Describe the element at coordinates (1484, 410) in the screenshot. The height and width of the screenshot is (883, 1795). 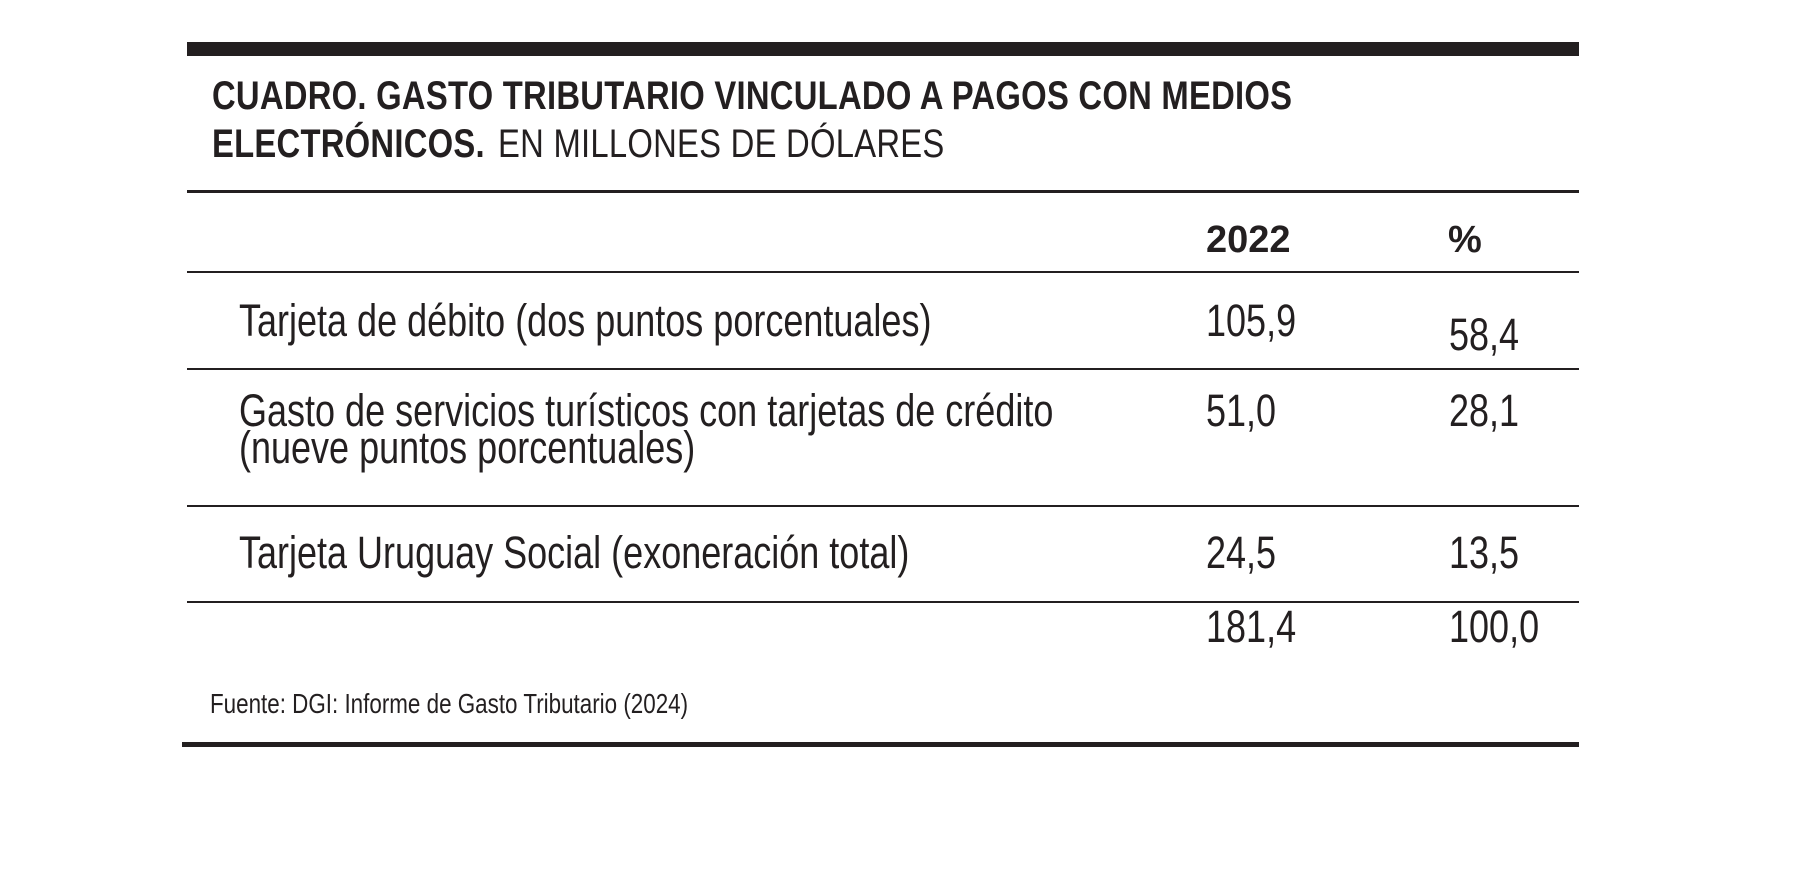
I see `row-percent: 28,1` at that location.